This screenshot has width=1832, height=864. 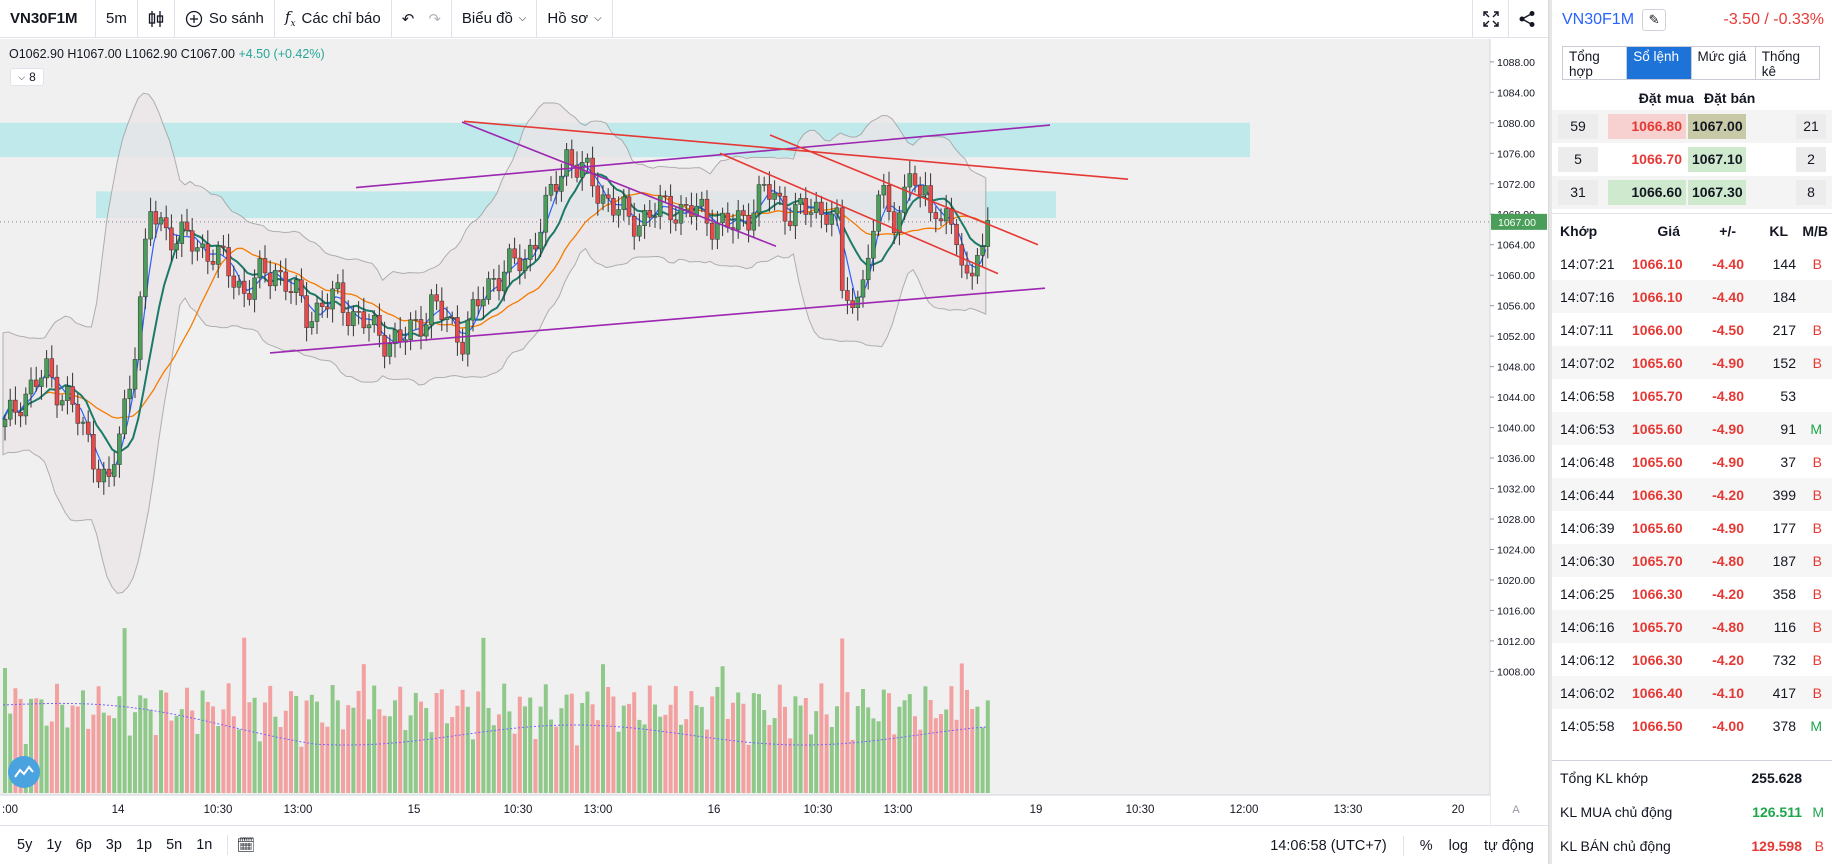 What do you see at coordinates (1692, 192) in the screenshot?
I see `order-book-row: 31 1066.60 1067.30 8` at bounding box center [1692, 192].